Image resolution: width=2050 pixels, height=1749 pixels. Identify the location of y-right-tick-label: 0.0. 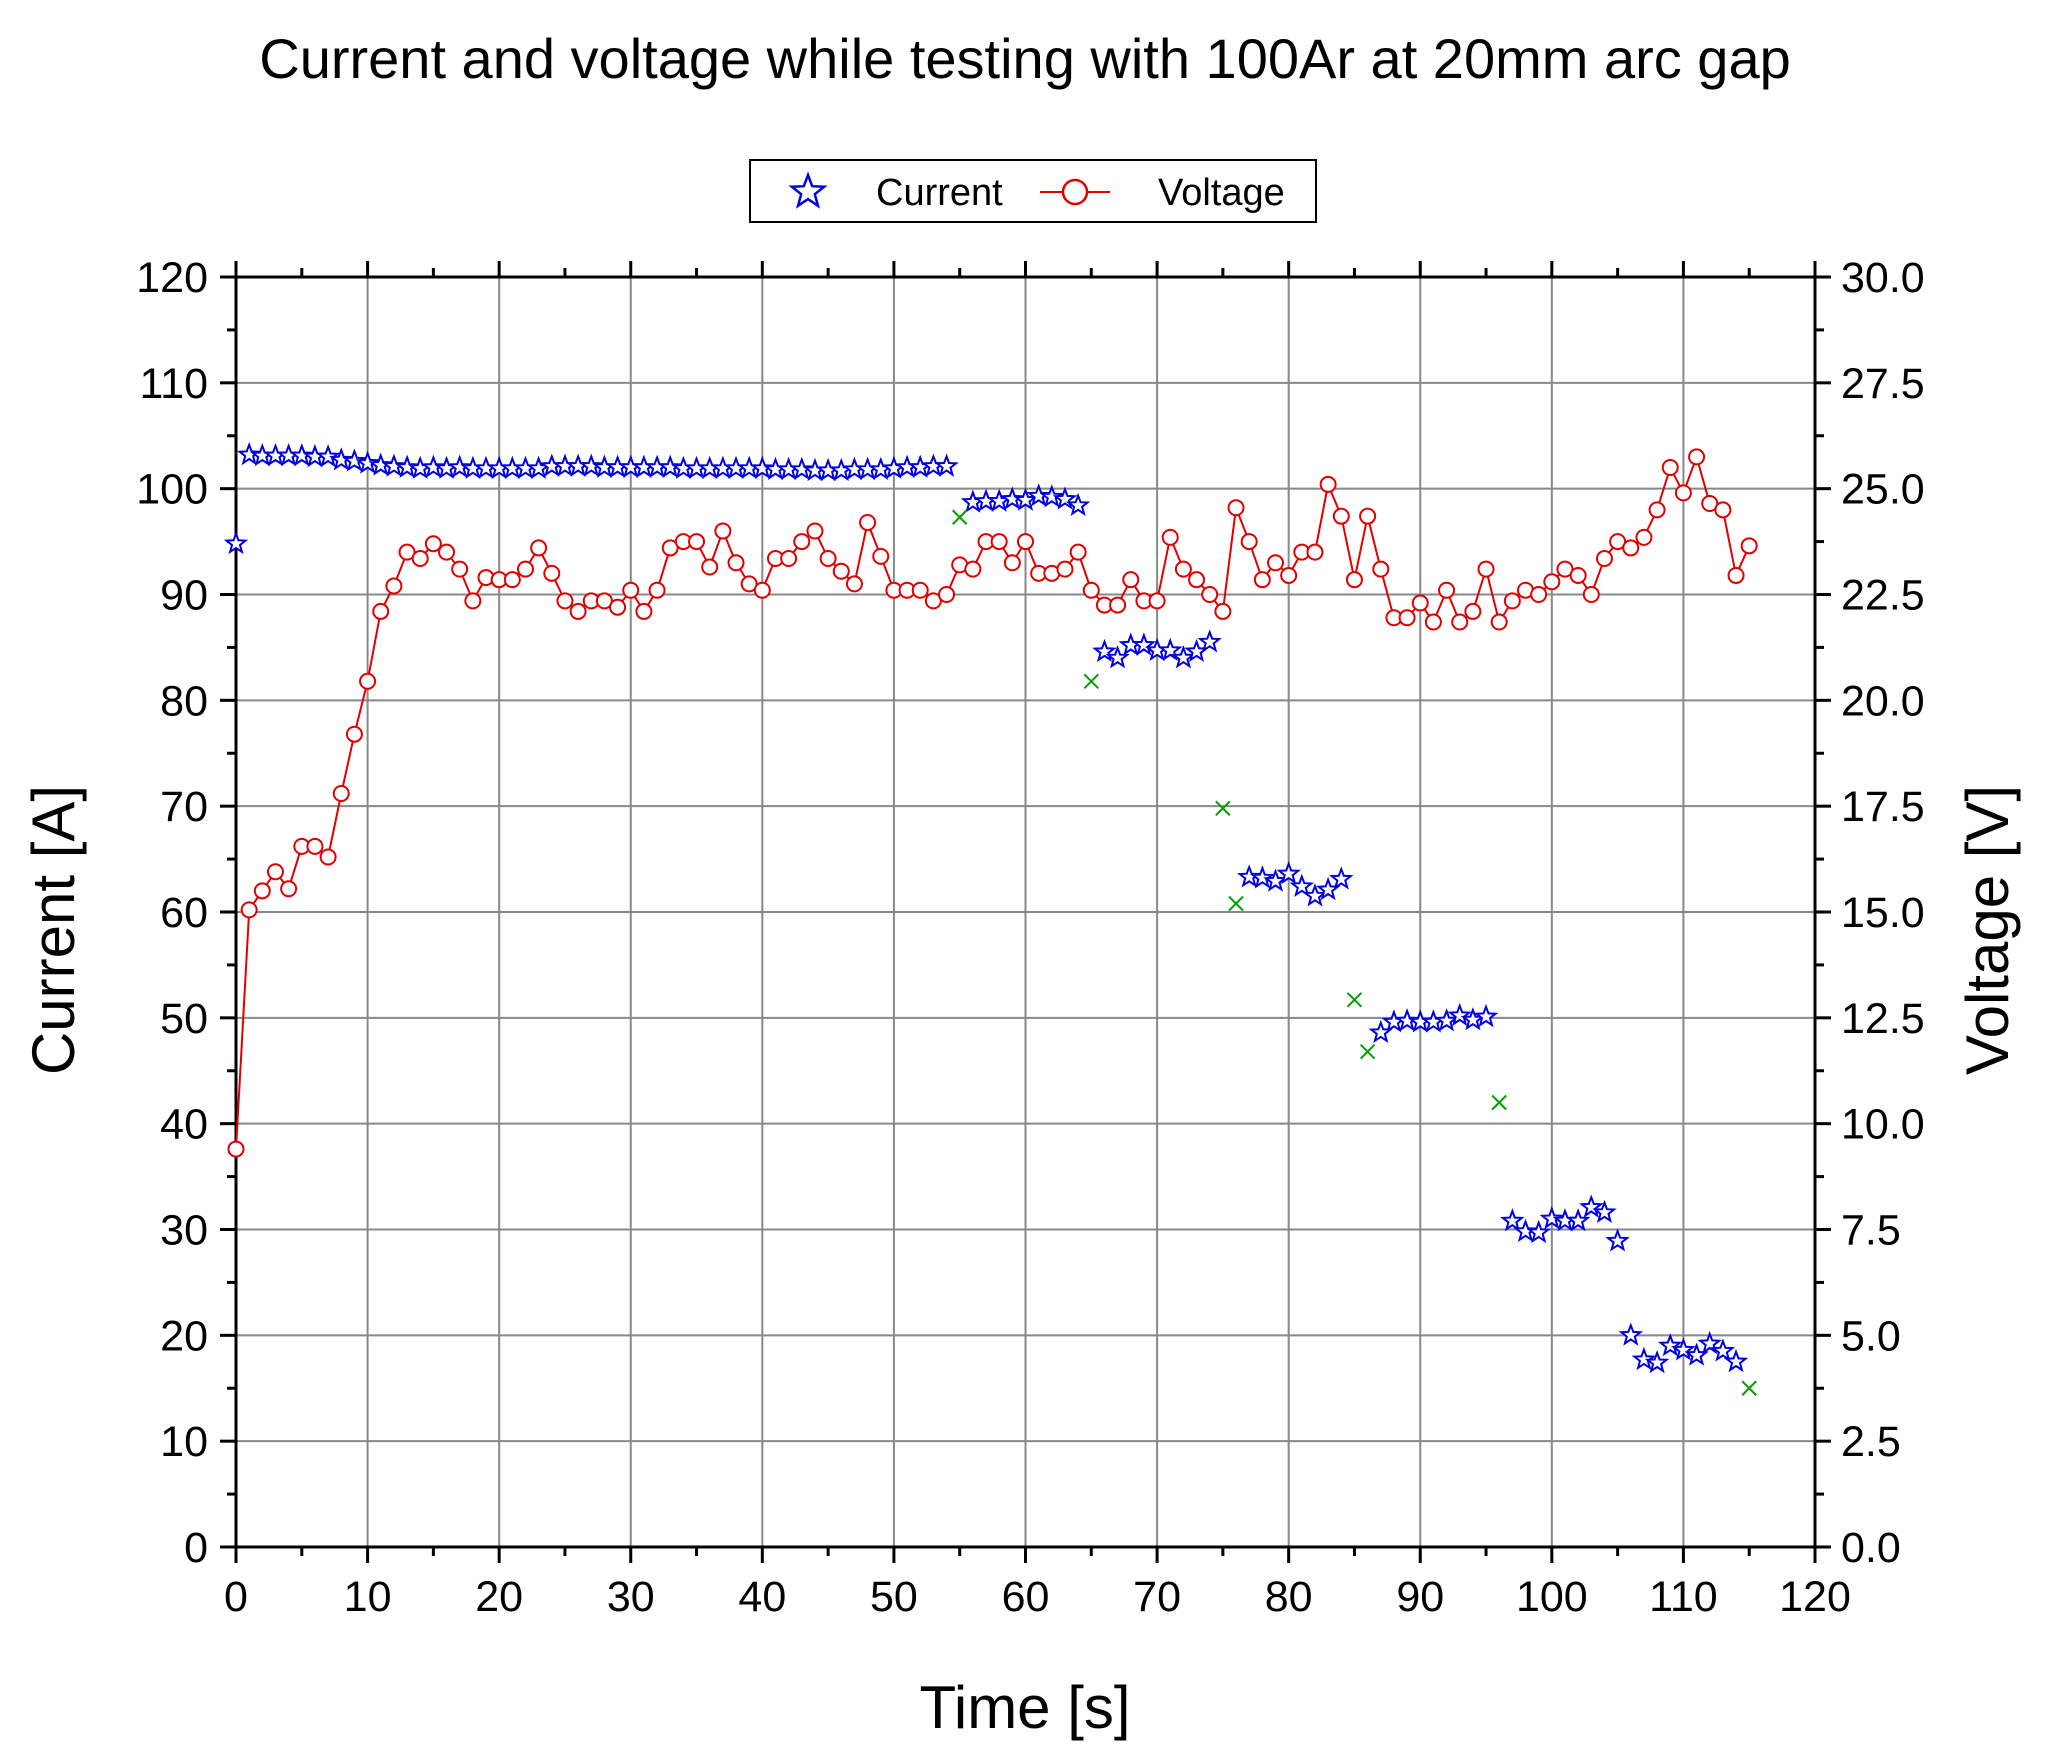
(1871, 1548).